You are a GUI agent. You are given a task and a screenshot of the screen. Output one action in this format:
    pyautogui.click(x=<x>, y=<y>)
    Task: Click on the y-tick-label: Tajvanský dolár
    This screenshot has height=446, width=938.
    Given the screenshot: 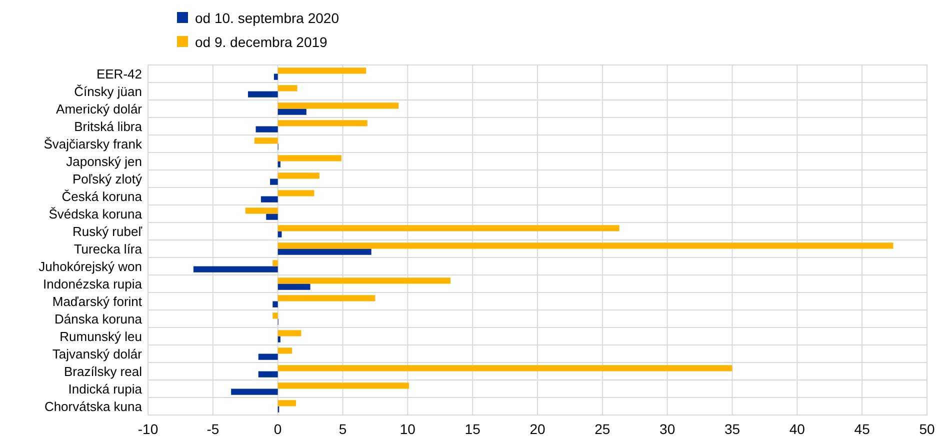 What is the action you would take?
    pyautogui.click(x=97, y=354)
    